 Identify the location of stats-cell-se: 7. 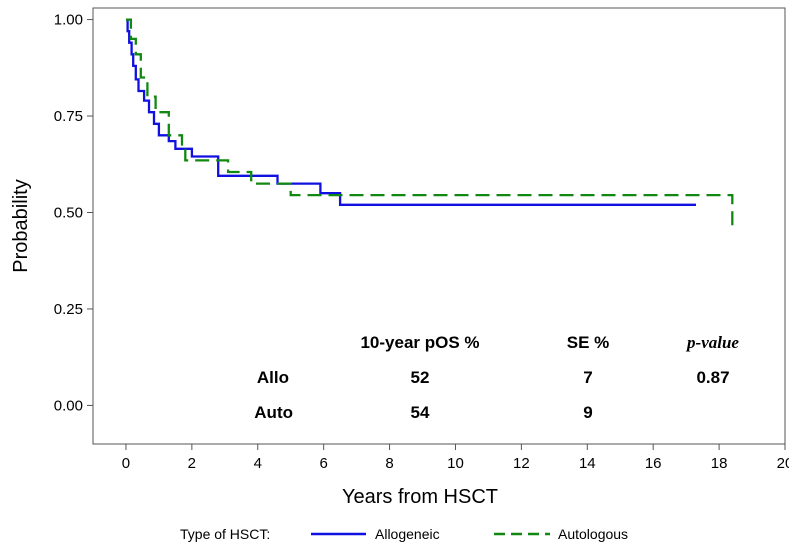
(587, 377).